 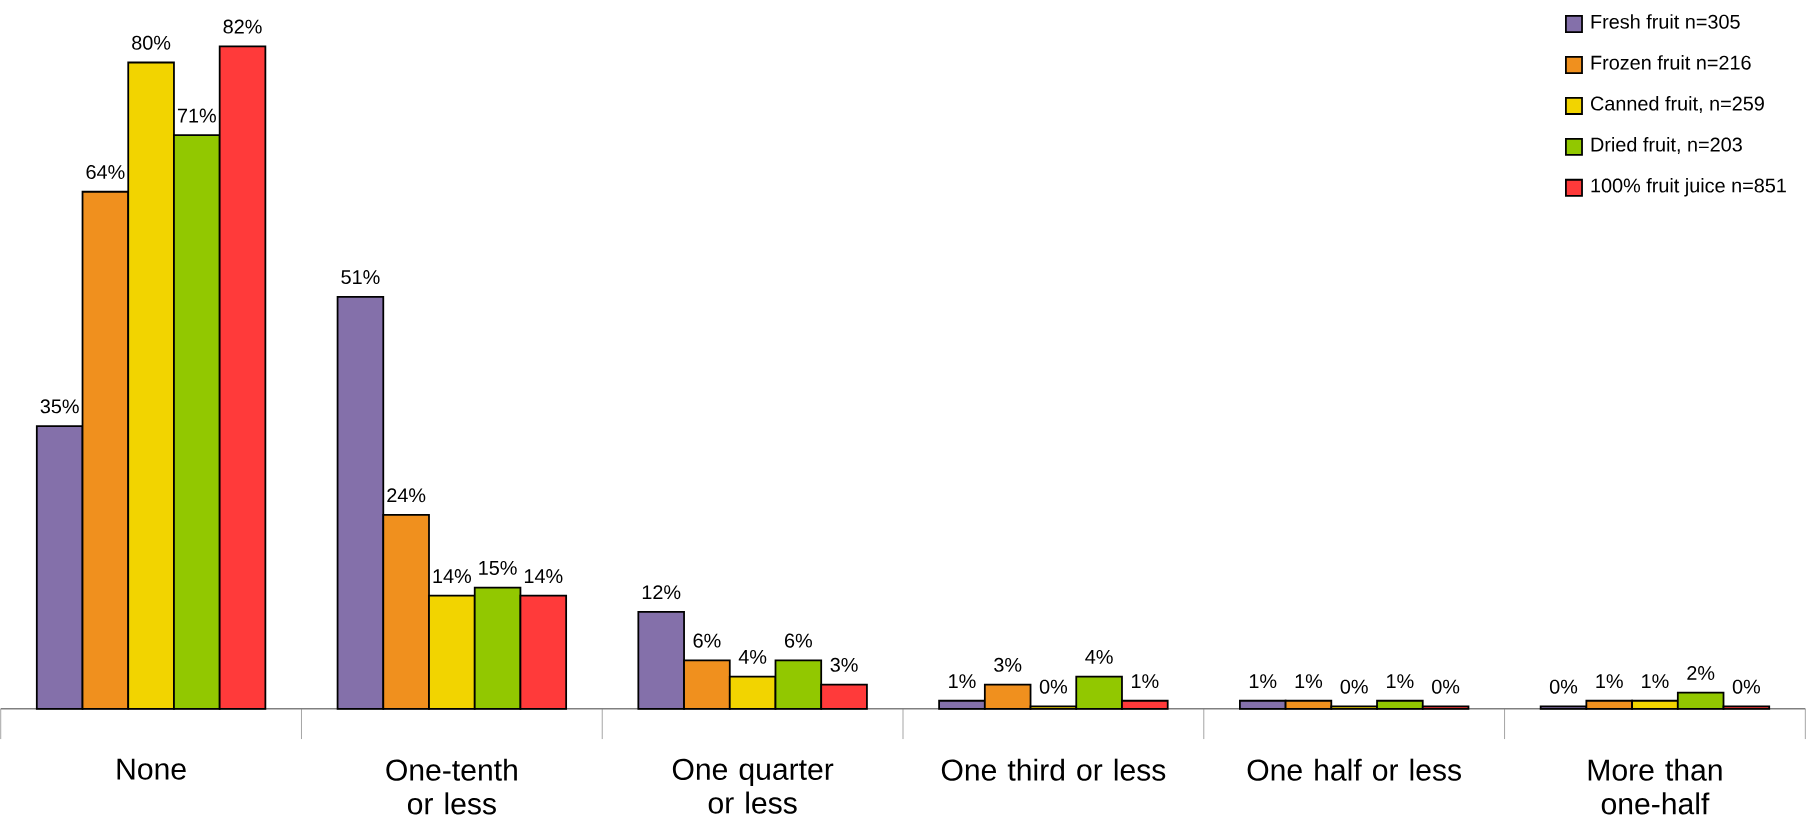 What do you see at coordinates (1655, 786) in the screenshot?
I see `x-tick-label: More than one-half` at bounding box center [1655, 786].